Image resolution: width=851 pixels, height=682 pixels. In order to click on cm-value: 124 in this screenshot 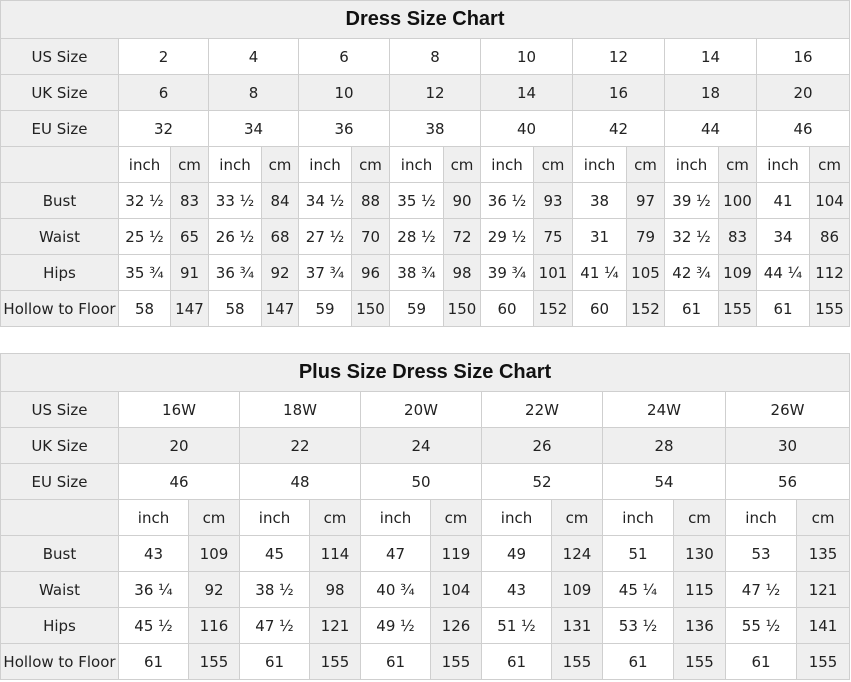, I will do `click(577, 553)`.